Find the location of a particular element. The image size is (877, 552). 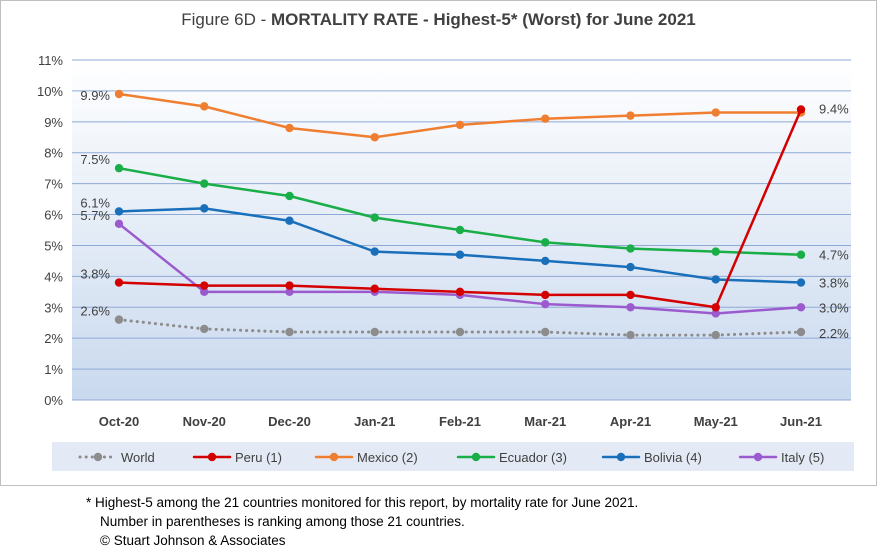

y-tick-label: 5% is located at coordinates (53, 245).